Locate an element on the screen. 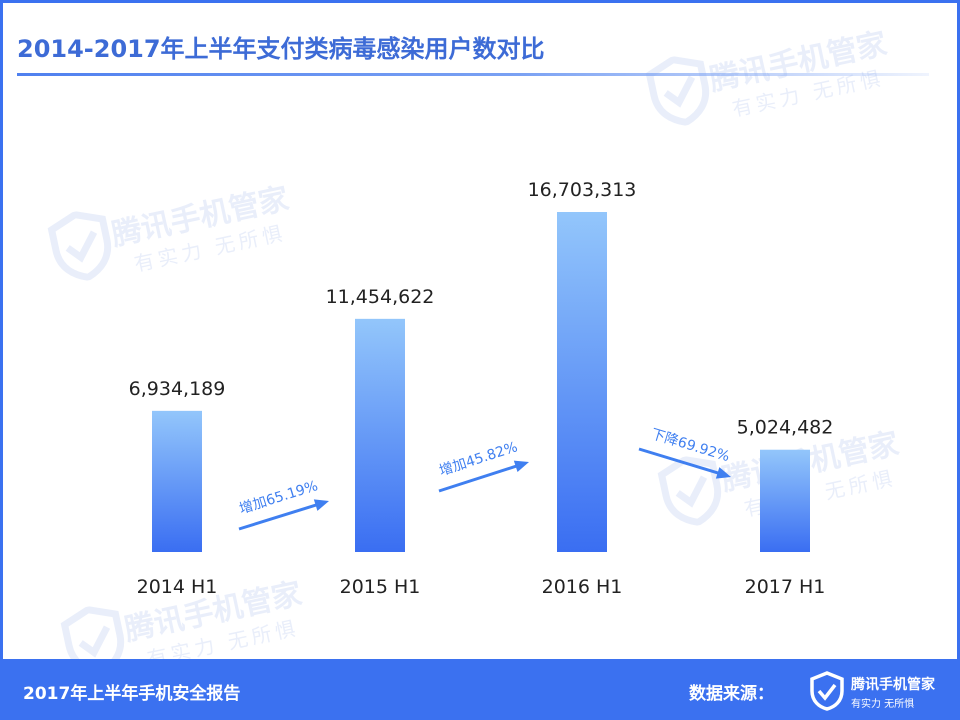  brand-logo: 腾讯手机管家 有实力 无所惧 is located at coordinates (879, 692).